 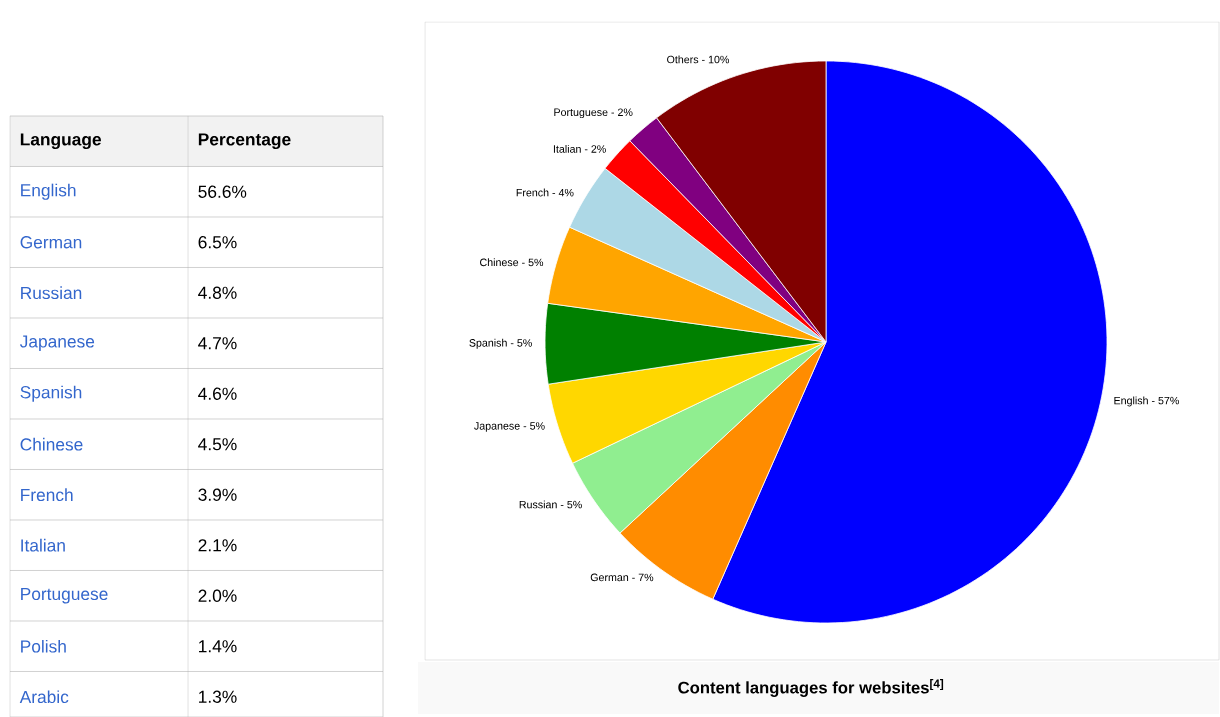 I want to click on data-label: 4.6%, so click(x=217, y=393).